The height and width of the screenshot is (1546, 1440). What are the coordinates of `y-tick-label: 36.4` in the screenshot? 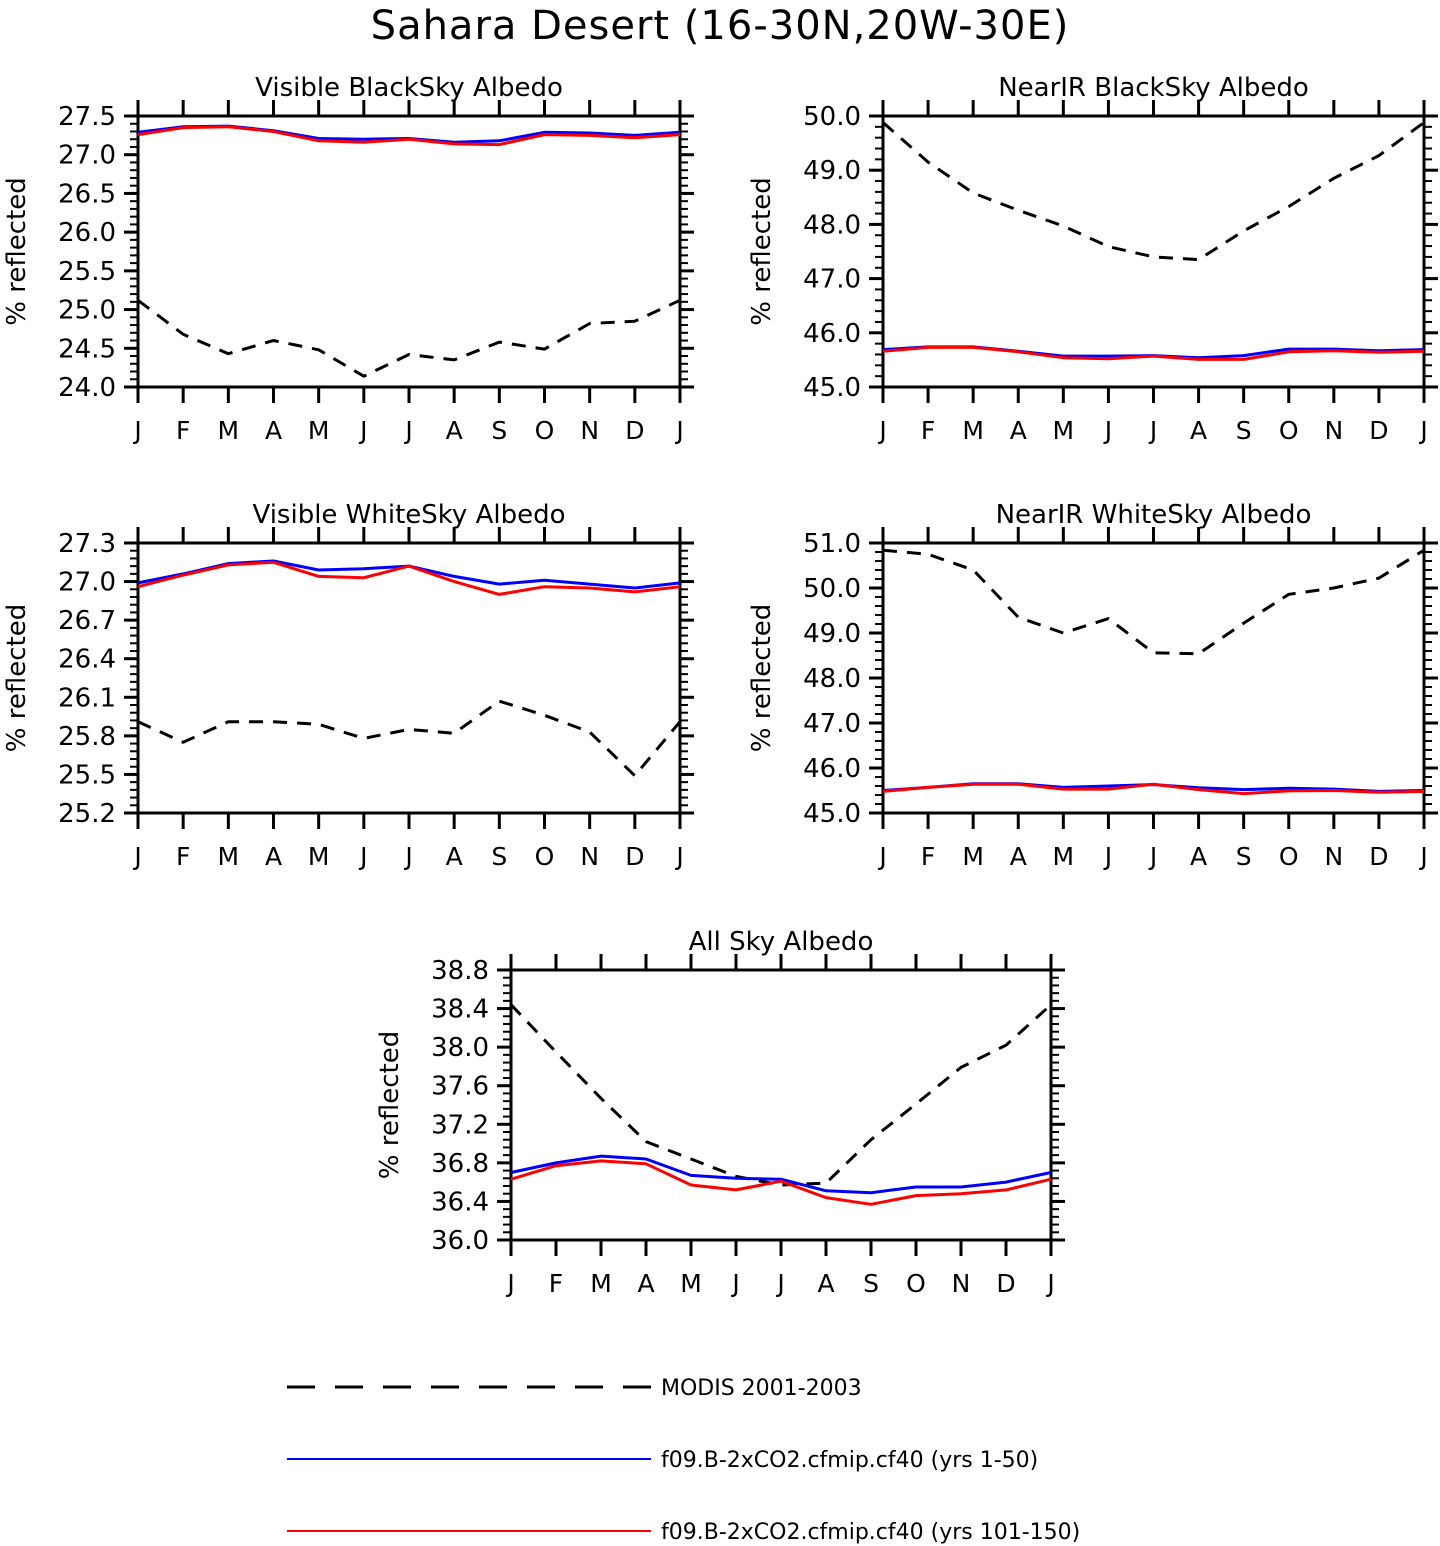 It's located at (460, 1202).